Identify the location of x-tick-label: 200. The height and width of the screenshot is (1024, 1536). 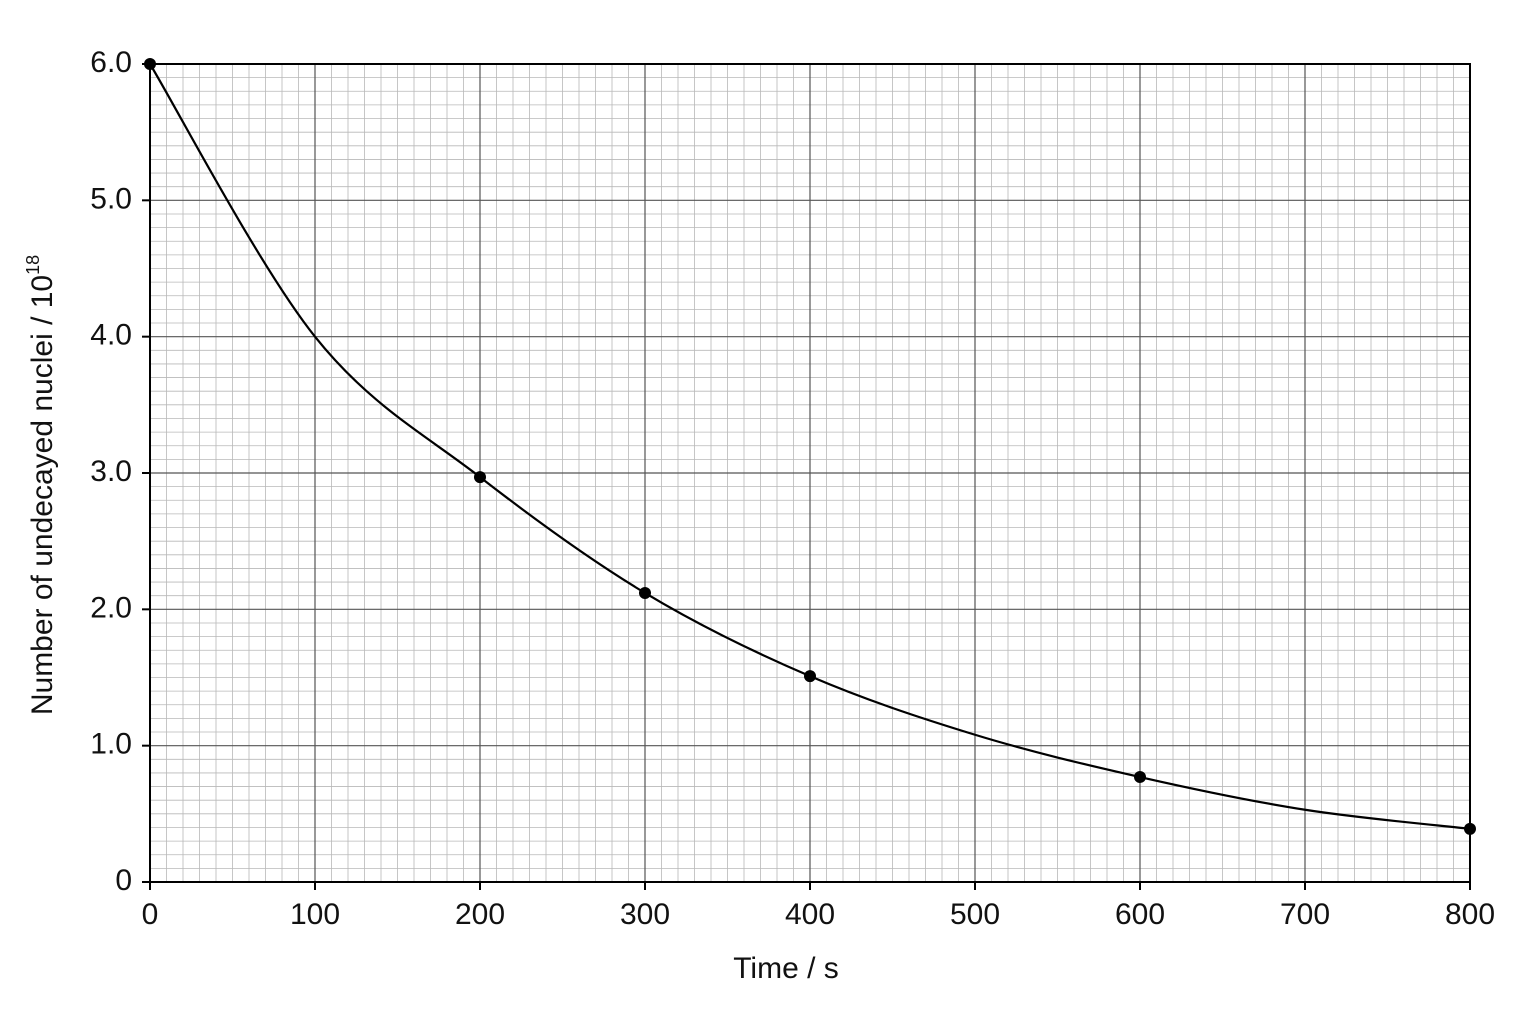
(480, 914).